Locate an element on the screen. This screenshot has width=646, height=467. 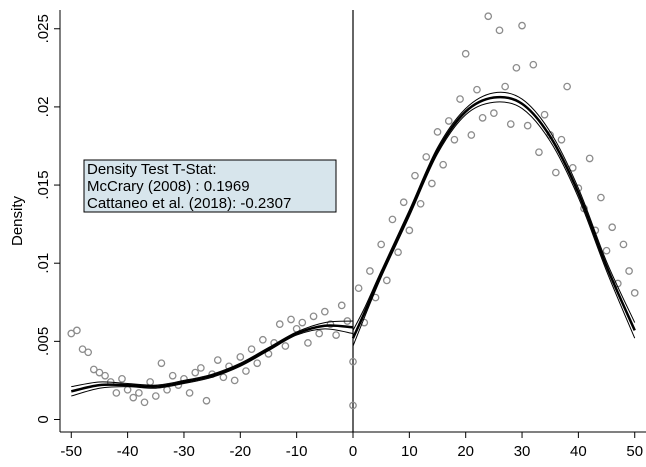
x-tick-label: 50 is located at coordinates (634, 451).